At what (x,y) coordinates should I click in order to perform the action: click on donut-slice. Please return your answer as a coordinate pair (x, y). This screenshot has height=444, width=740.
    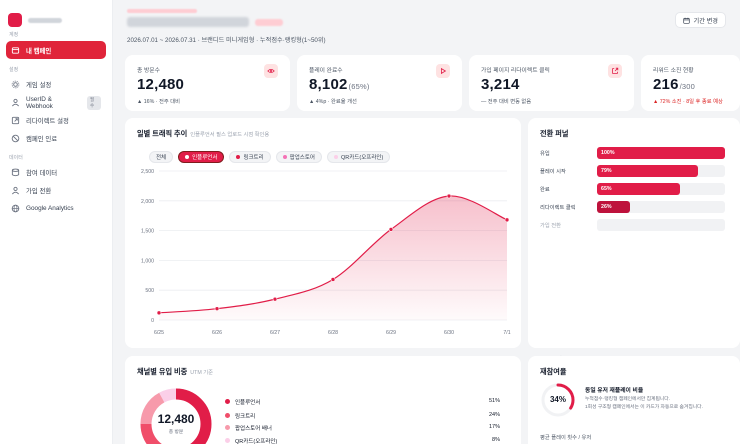
    Looking at the image, I should click on (176, 416).